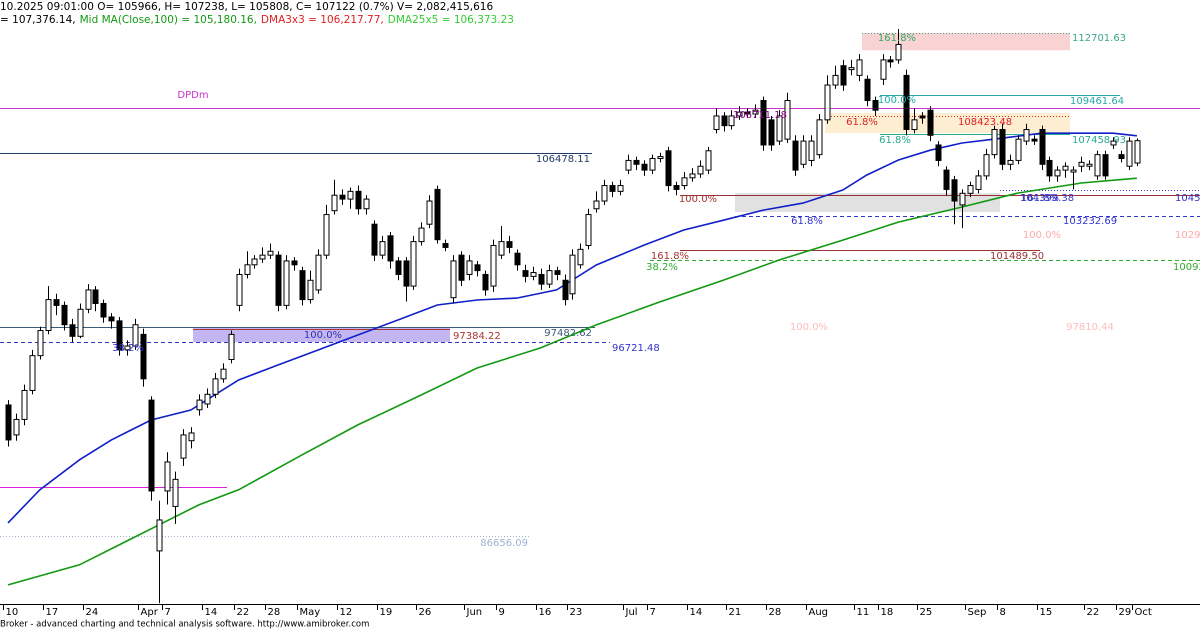 This screenshot has height=630, width=1200. What do you see at coordinates (310, 612) in the screenshot?
I see `x-tick-label: May` at bounding box center [310, 612].